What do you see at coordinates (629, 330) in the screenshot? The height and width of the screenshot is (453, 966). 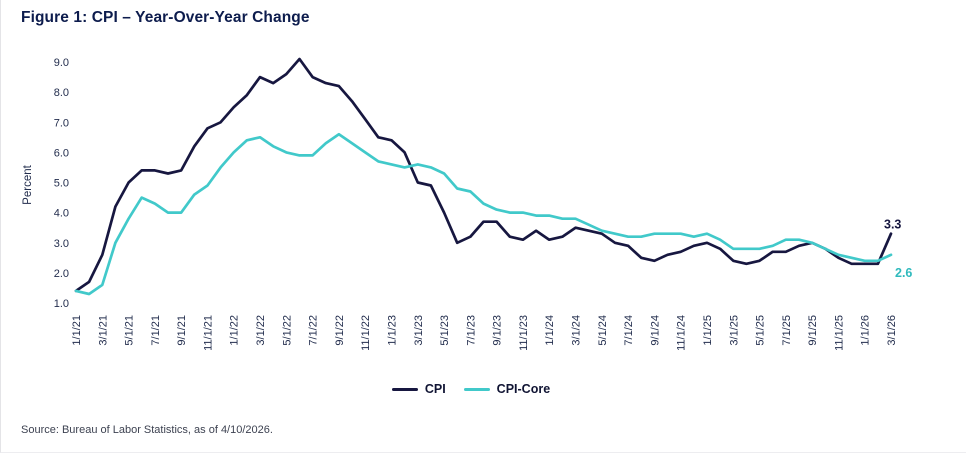 I see `x-axis-tick-label: 7/1/24` at bounding box center [629, 330].